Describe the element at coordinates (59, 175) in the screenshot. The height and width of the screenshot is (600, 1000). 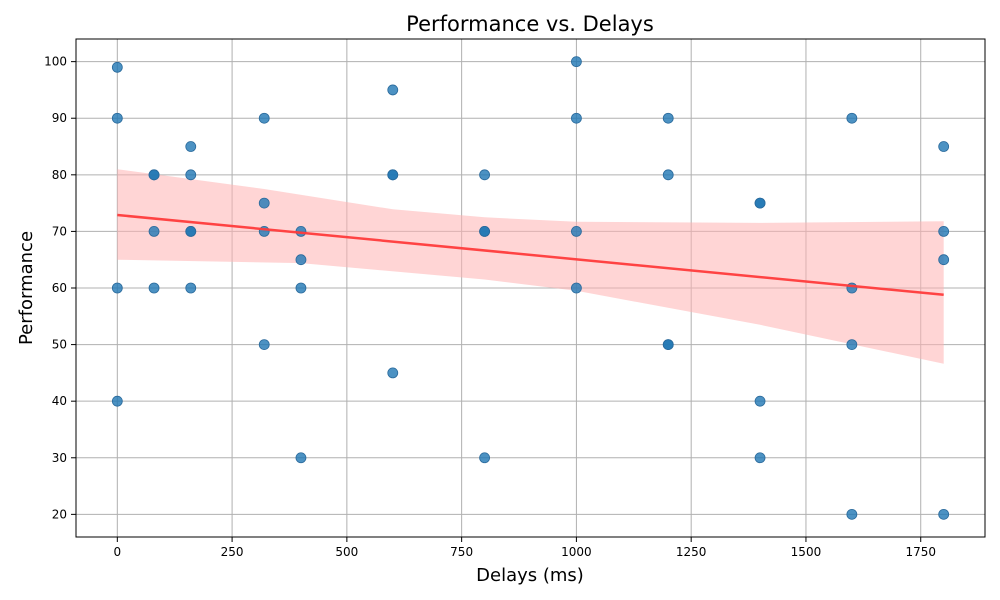
I see `y-tick-label: 80` at that location.